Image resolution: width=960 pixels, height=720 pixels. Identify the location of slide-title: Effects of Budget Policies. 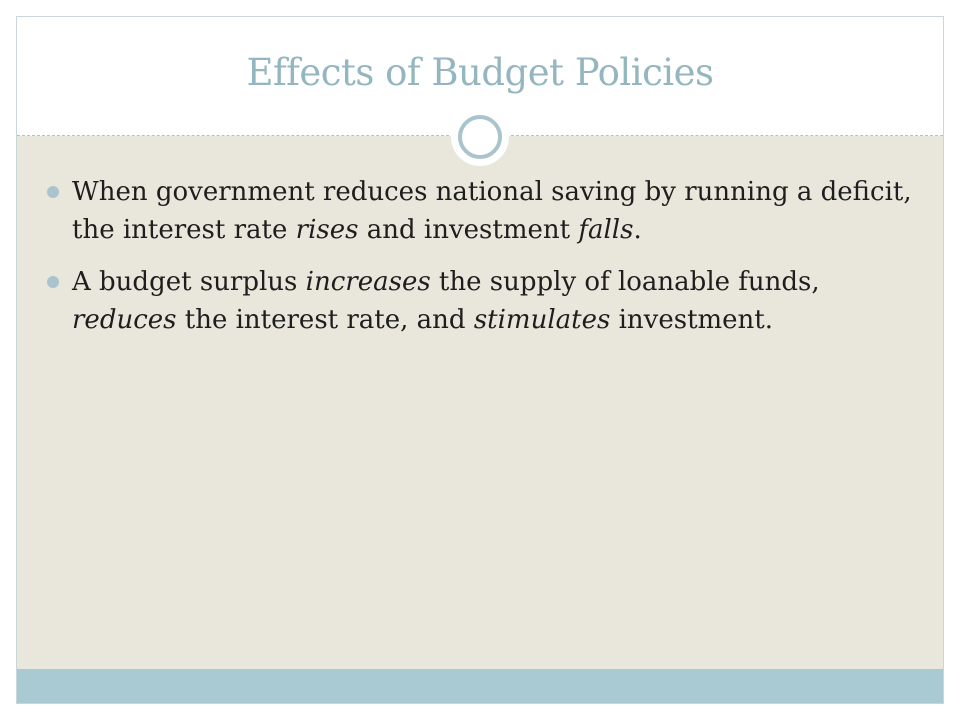
(480, 72).